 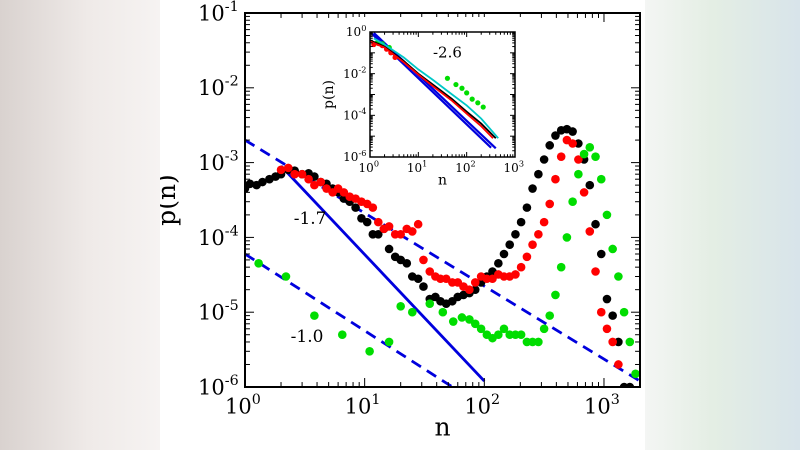 What do you see at coordinates (482, 405) in the screenshot?
I see `main-x-tick-label-3: 102` at bounding box center [482, 405].